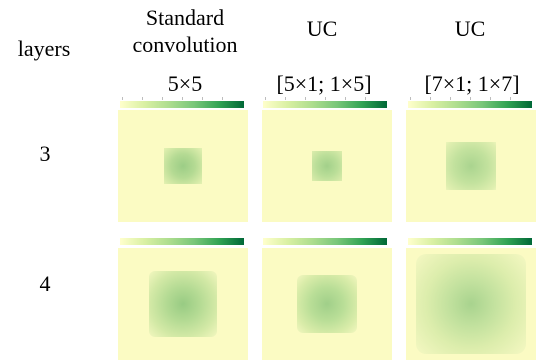 Image resolution: width=548 pixels, height=360 pixels. I want to click on colorbar-row2-standard, so click(182, 241).